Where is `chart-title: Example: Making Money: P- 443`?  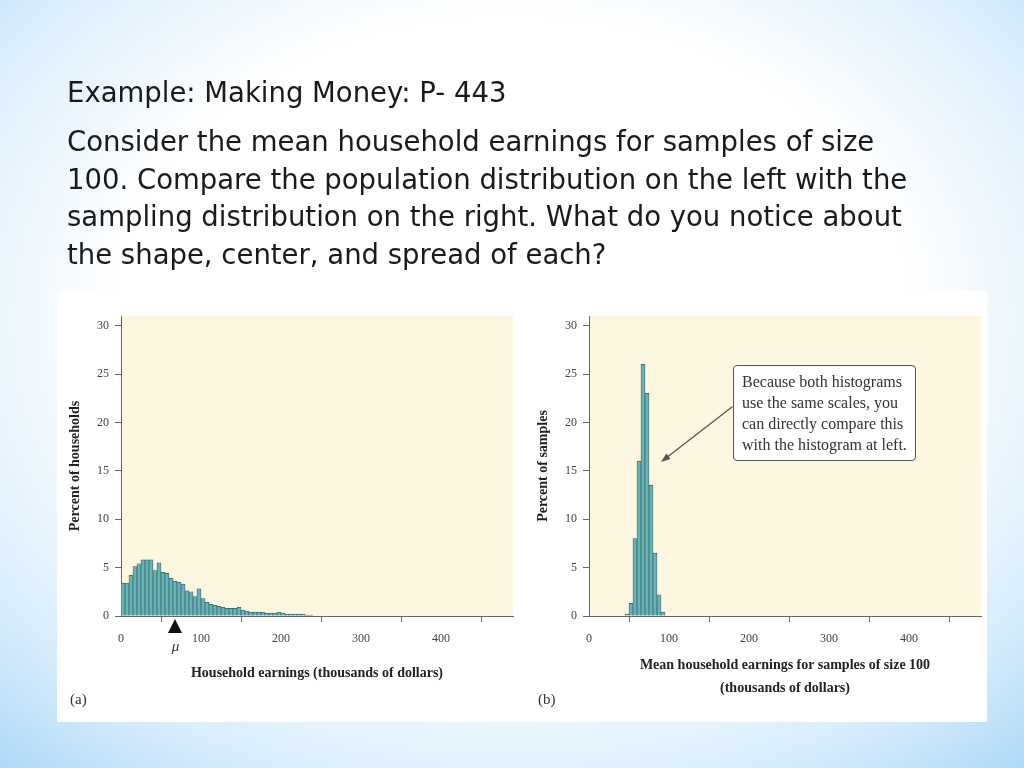 chart-title: Example: Making Money: P- 443 is located at coordinates (287, 92).